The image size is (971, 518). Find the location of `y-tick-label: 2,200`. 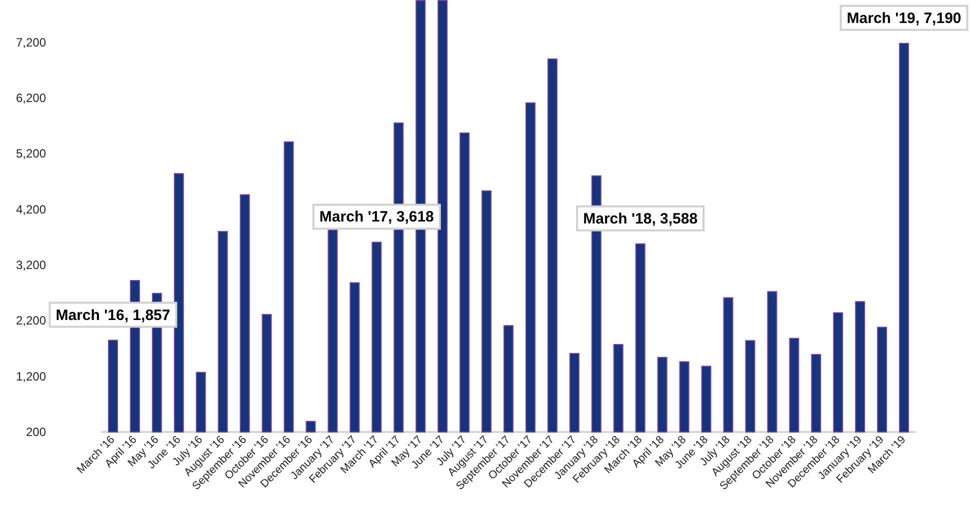

y-tick-label: 2,200 is located at coordinates (31, 321).